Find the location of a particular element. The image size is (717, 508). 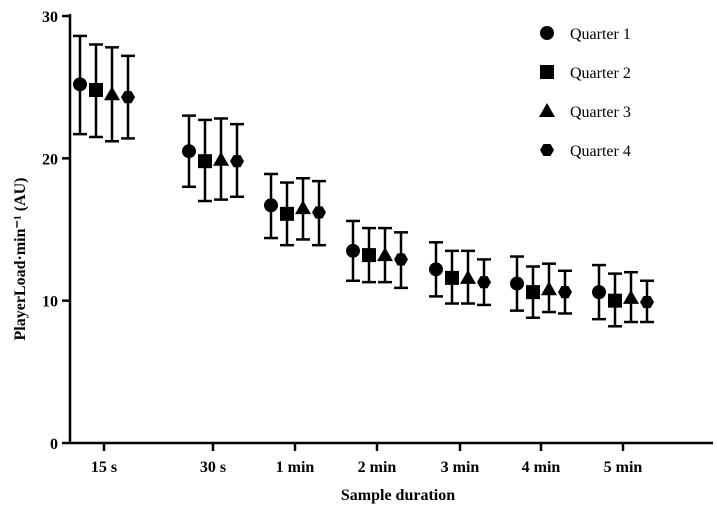

legend-item: Quarter 1 is located at coordinates (585, 34).